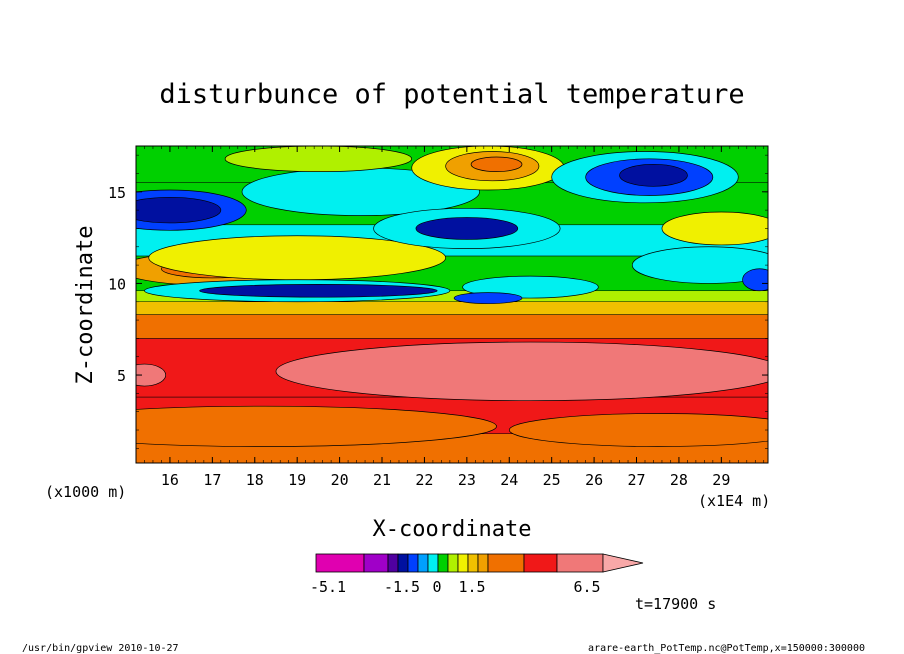 The image size is (904, 654). Describe the element at coordinates (455, 587) in the screenshot. I see `colorbar-labels: -5.1 -1.5 0 1.5 6.5` at that location.